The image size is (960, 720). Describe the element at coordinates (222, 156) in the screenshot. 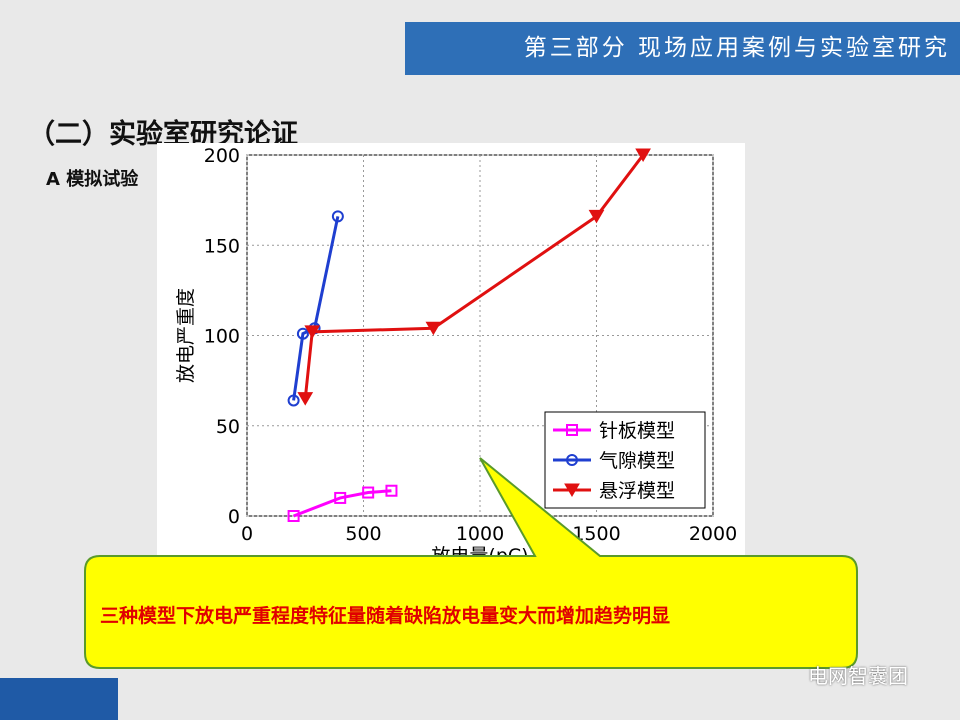

I see `y-tick-label: 200` at that location.